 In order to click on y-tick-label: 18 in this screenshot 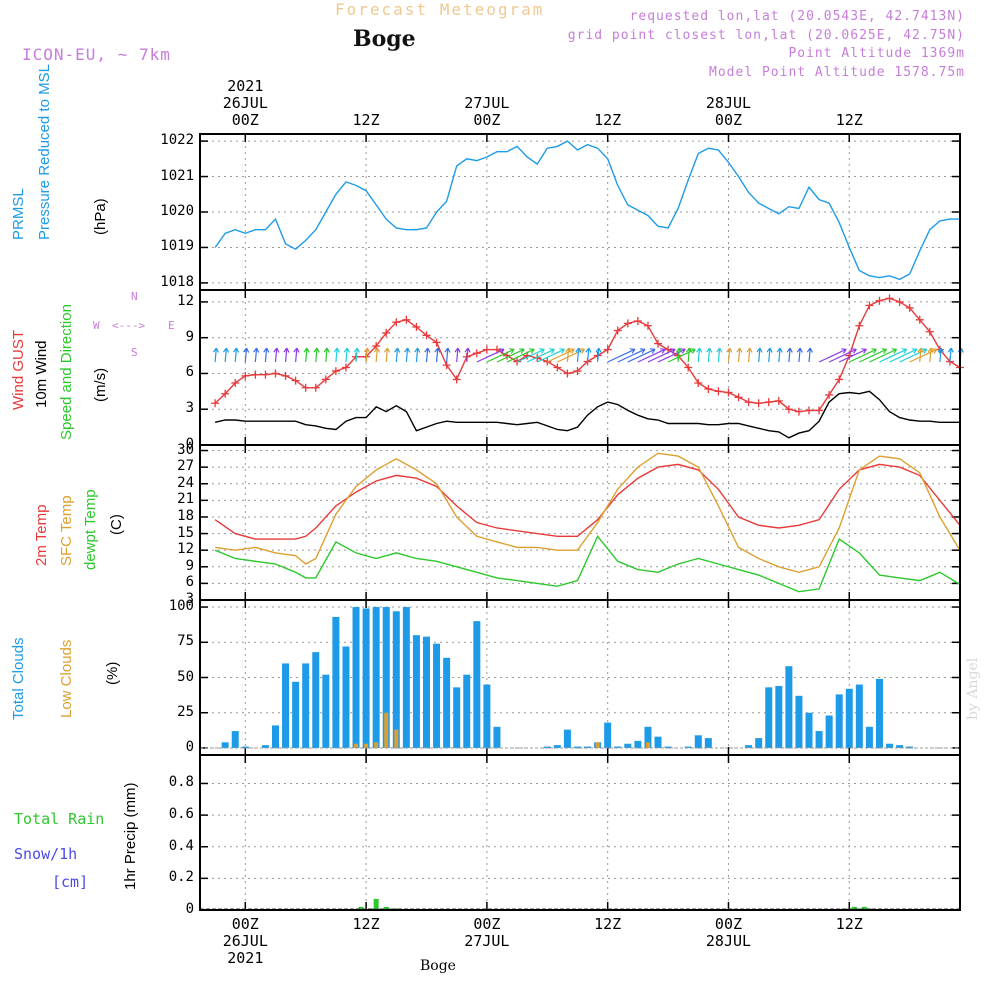, I will do `click(185, 515)`.